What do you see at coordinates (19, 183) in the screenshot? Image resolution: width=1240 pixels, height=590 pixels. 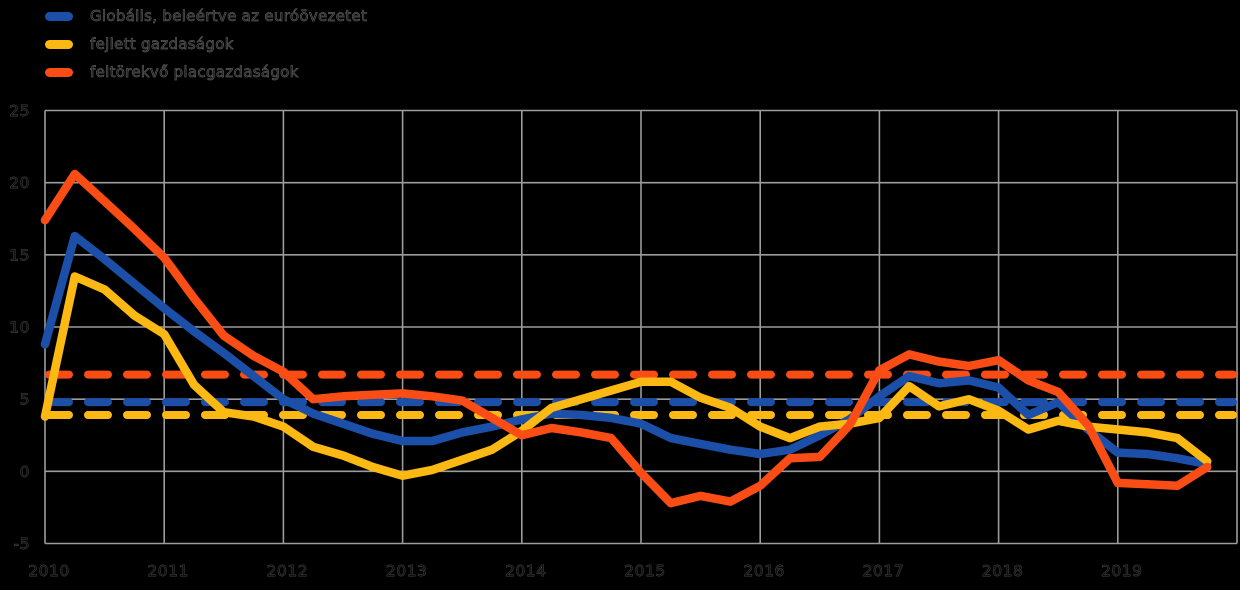 I see `y-axis-tick-label: 20` at bounding box center [19, 183].